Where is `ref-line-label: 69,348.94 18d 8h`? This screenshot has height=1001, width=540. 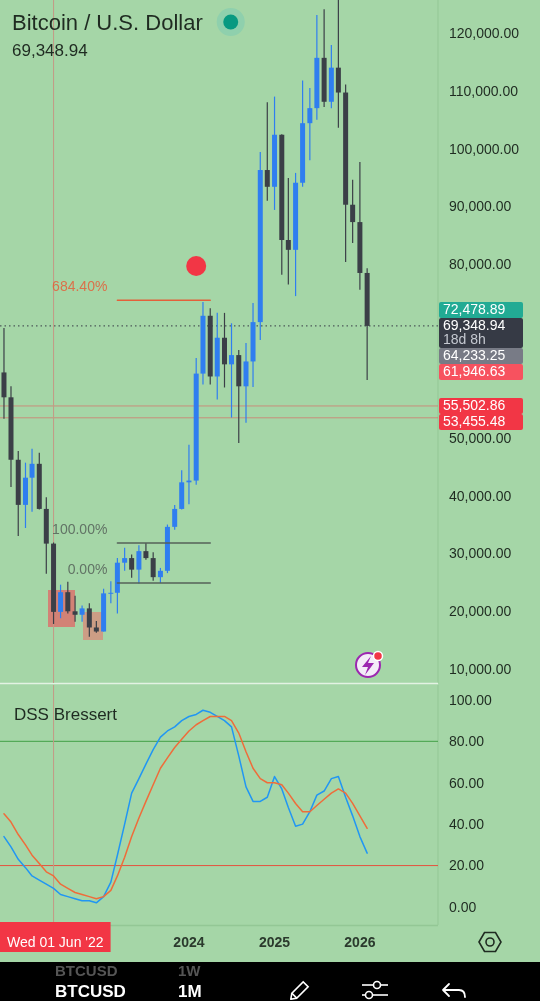 ref-line-label: 69,348.94 18d 8h is located at coordinates (474, 332).